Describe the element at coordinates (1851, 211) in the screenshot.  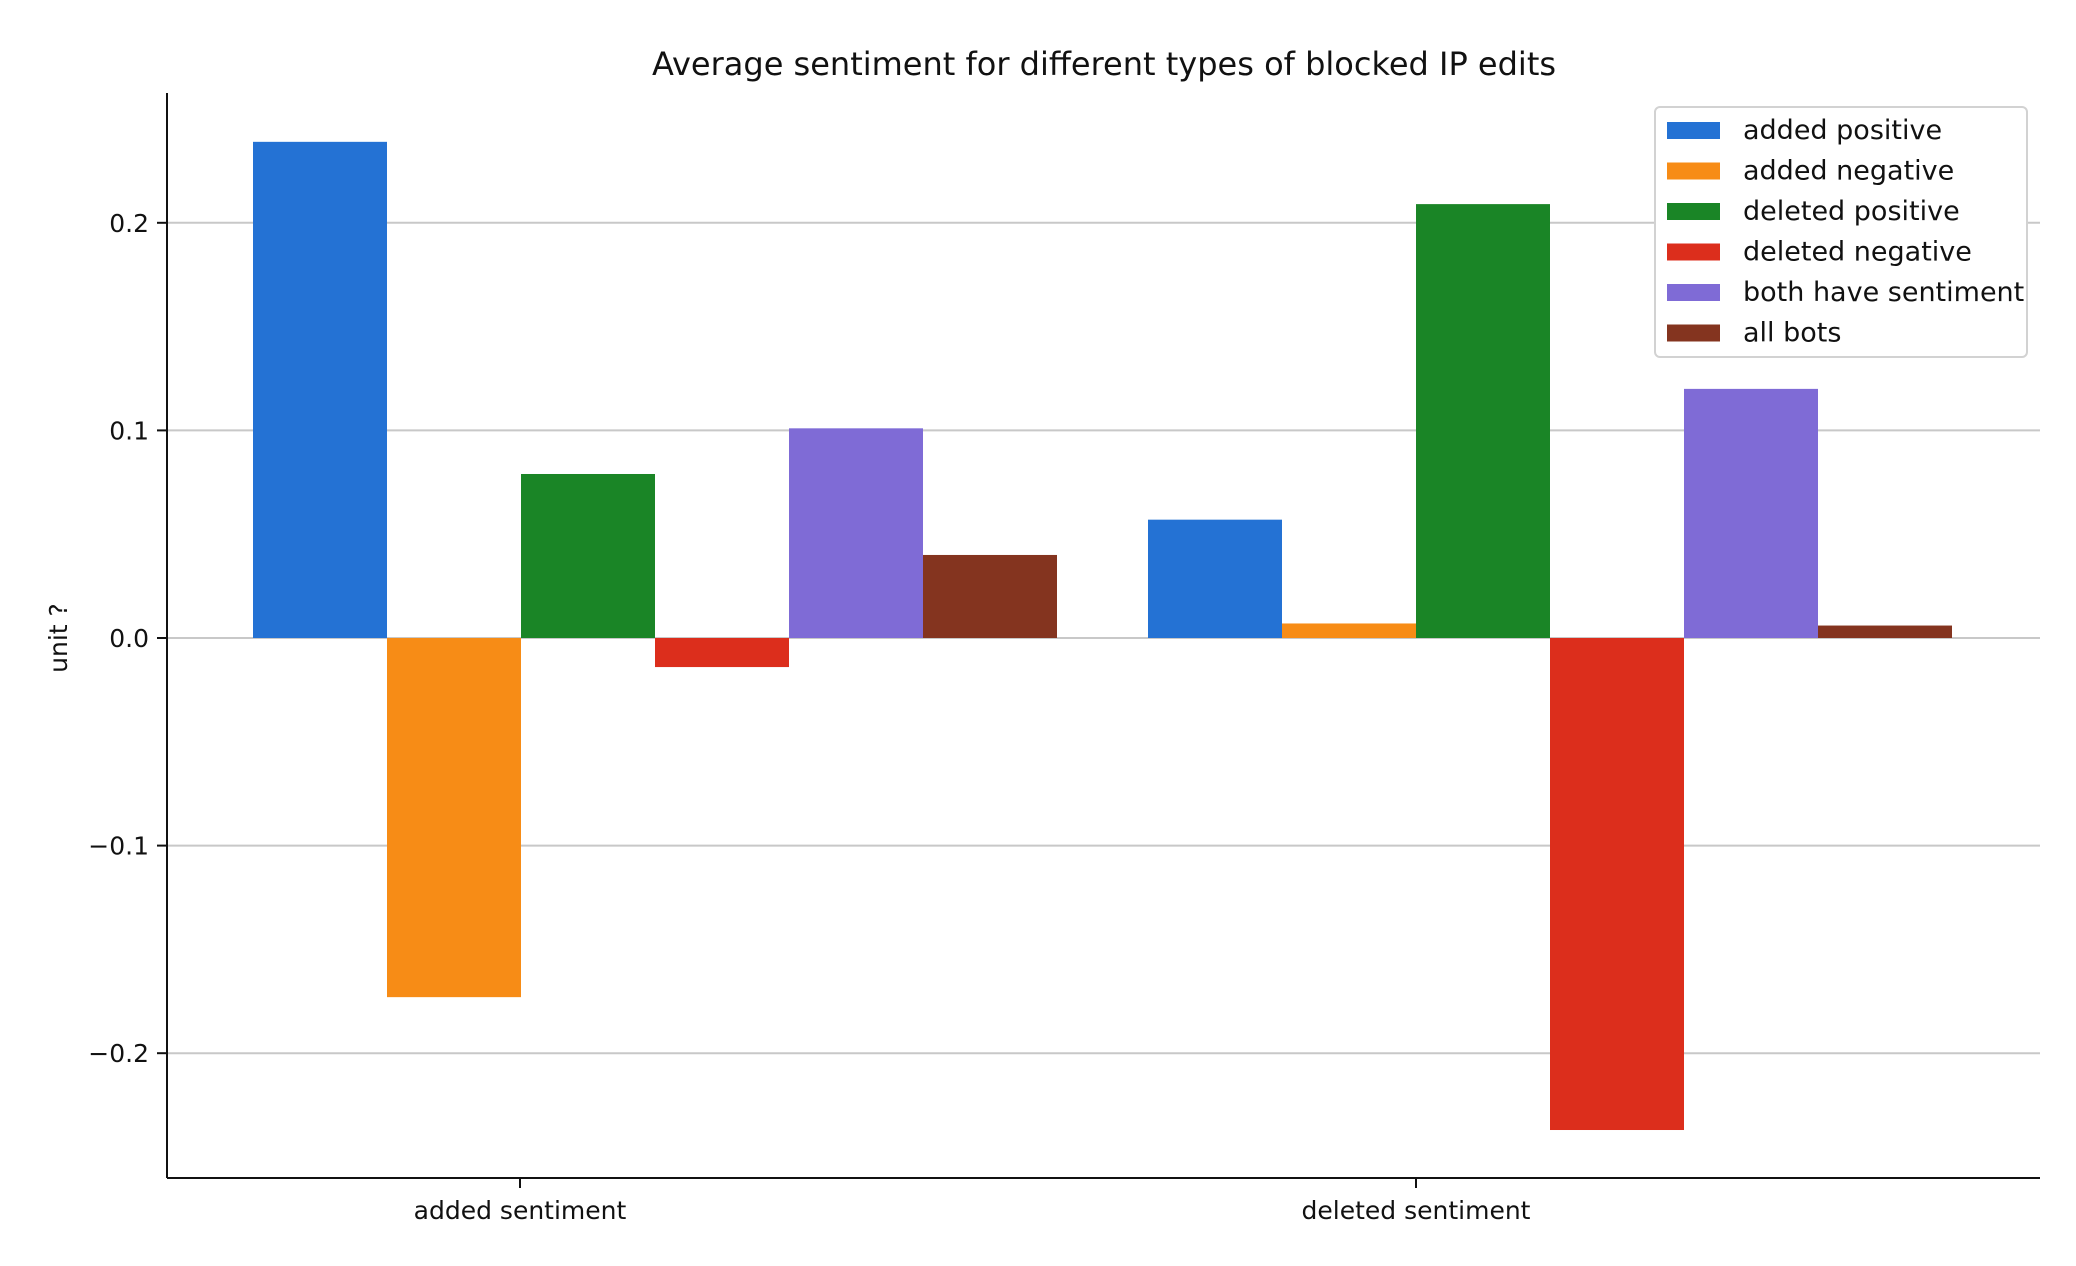
I see `legend-label: deleted positive` at that location.